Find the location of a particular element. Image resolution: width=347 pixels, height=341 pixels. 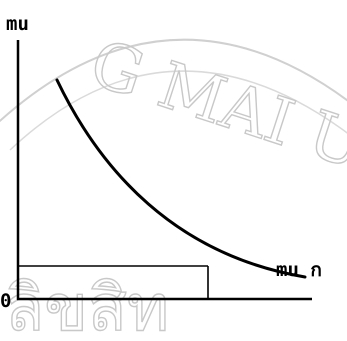

origin-label: 0 is located at coordinates (5, 301).